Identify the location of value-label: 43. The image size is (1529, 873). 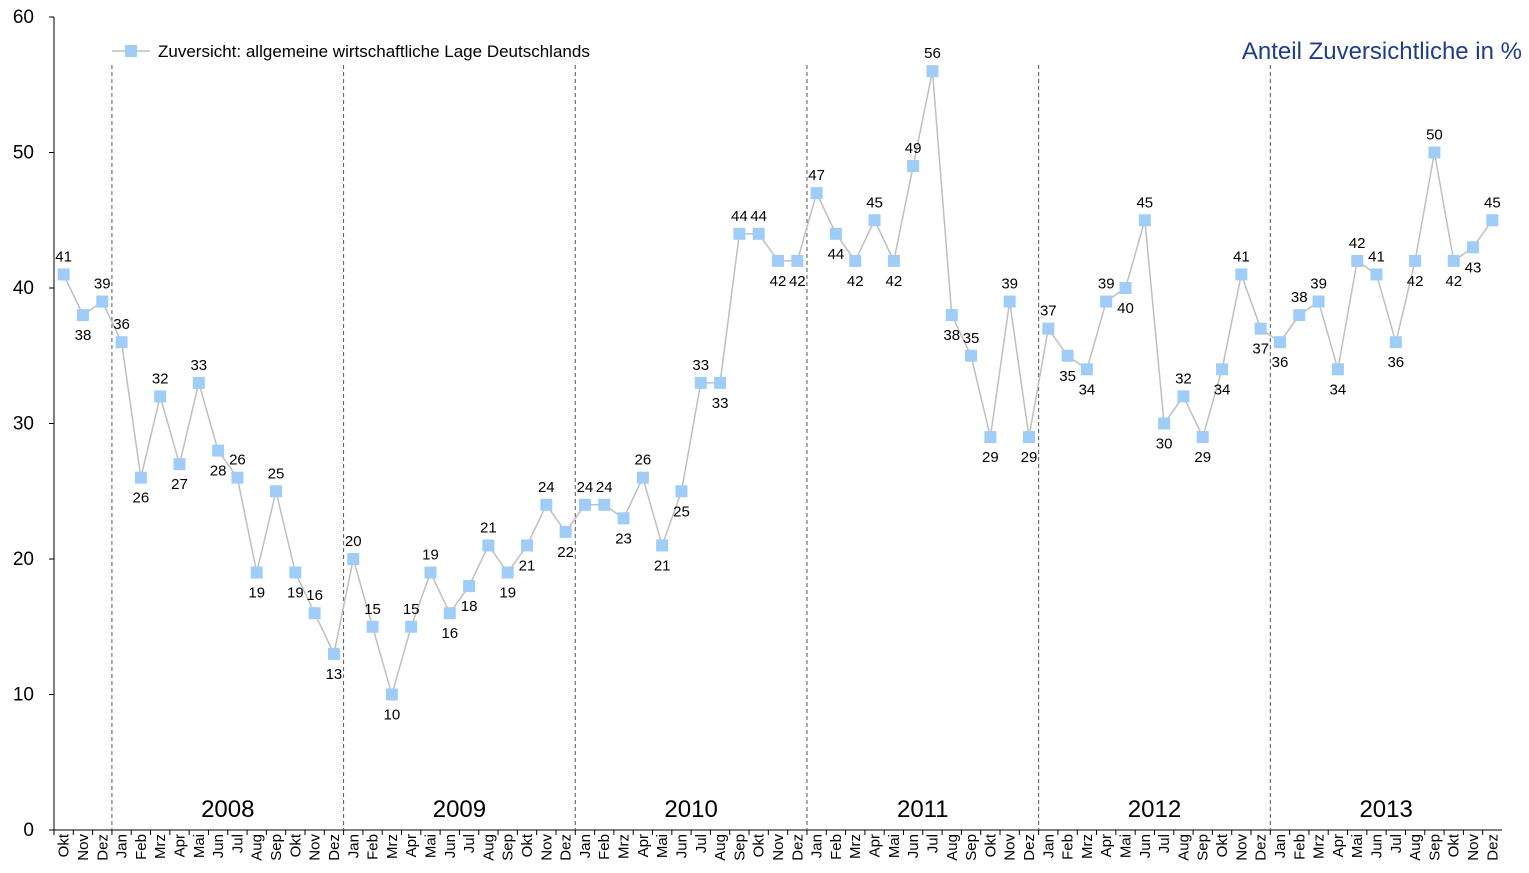
(1473, 267).